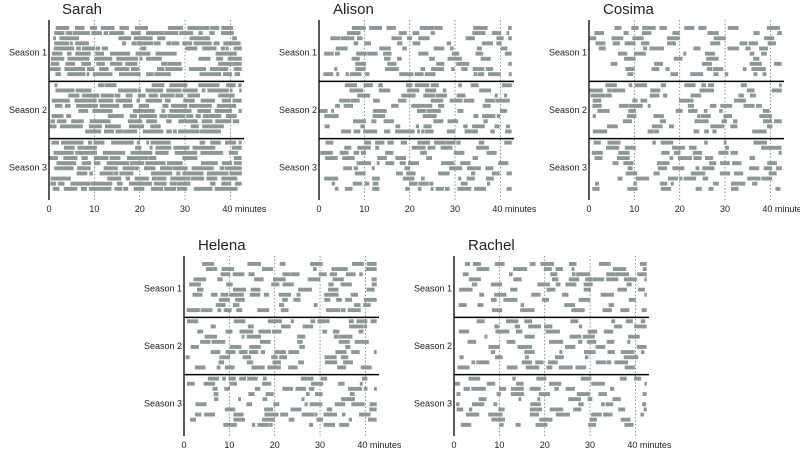  I want to click on x-tick-label: 30, so click(320, 445).